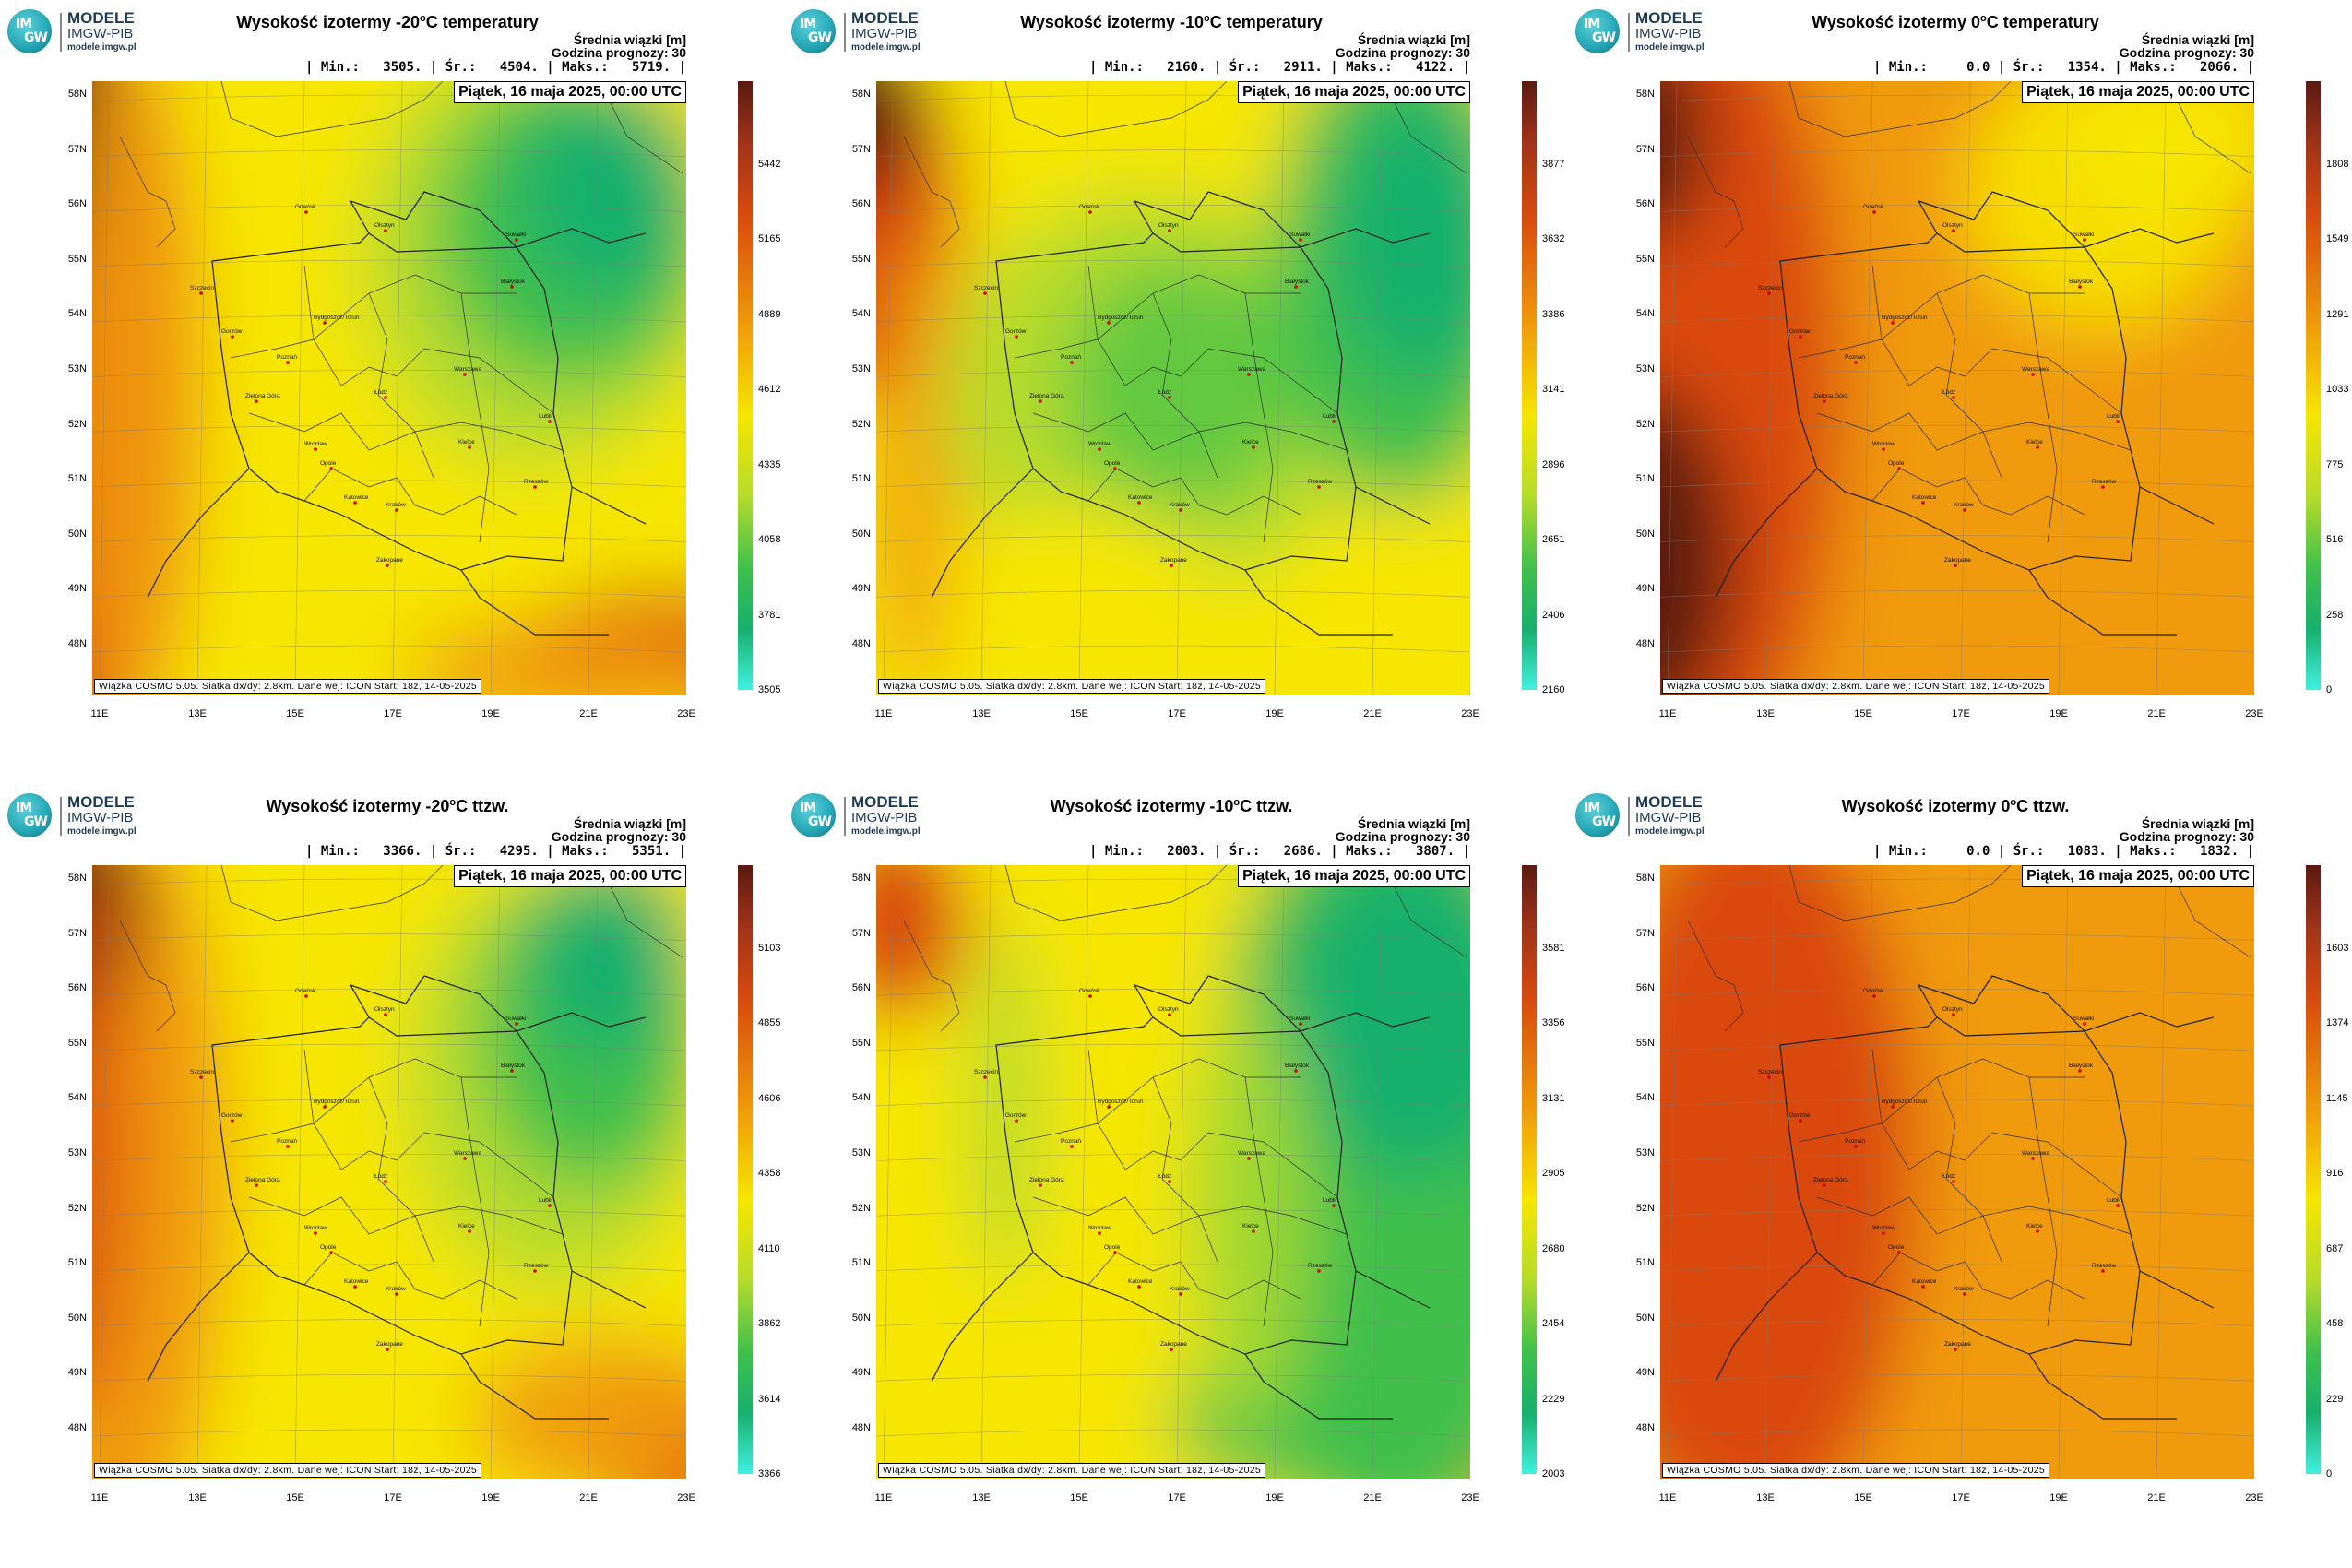 The width and height of the screenshot is (2352, 1568). I want to click on city-label: Lublin, so click(2115, 1200).